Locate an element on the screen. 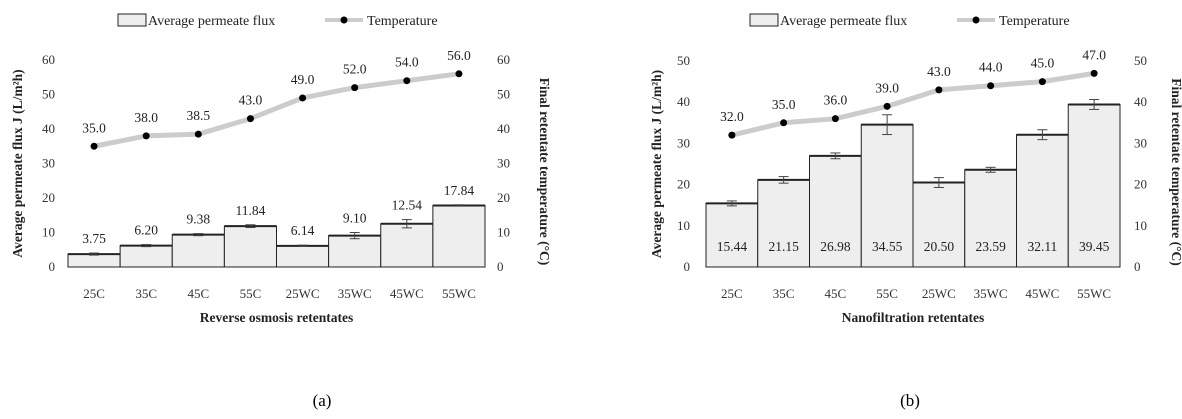 This screenshot has height=419, width=1182. temperature-value-label: 38.5 is located at coordinates (199, 115).